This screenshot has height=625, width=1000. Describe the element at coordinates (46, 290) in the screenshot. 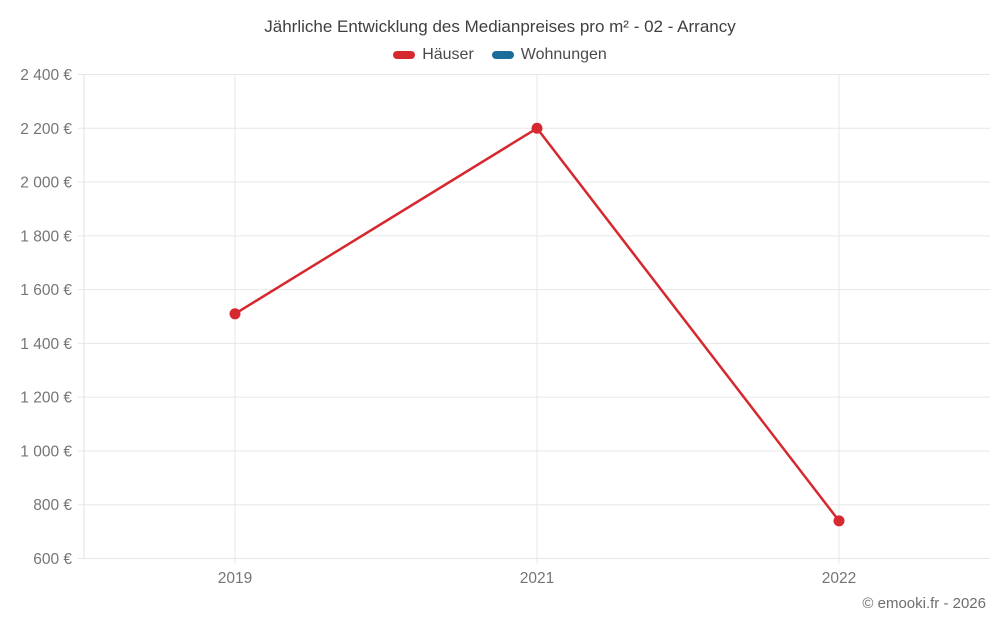

I see `y-tick-label: 1 600 €` at that location.